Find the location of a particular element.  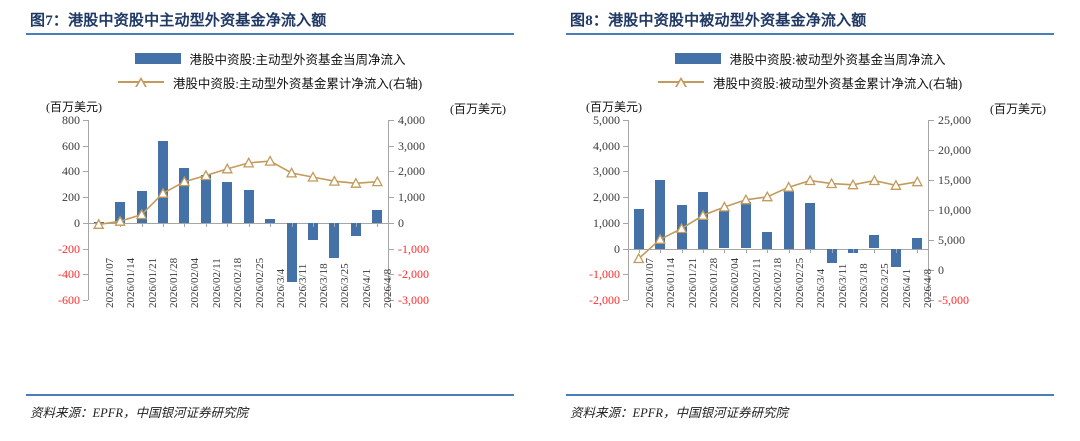

y-tick-label-right: 5,000 is located at coordinates (951, 240).